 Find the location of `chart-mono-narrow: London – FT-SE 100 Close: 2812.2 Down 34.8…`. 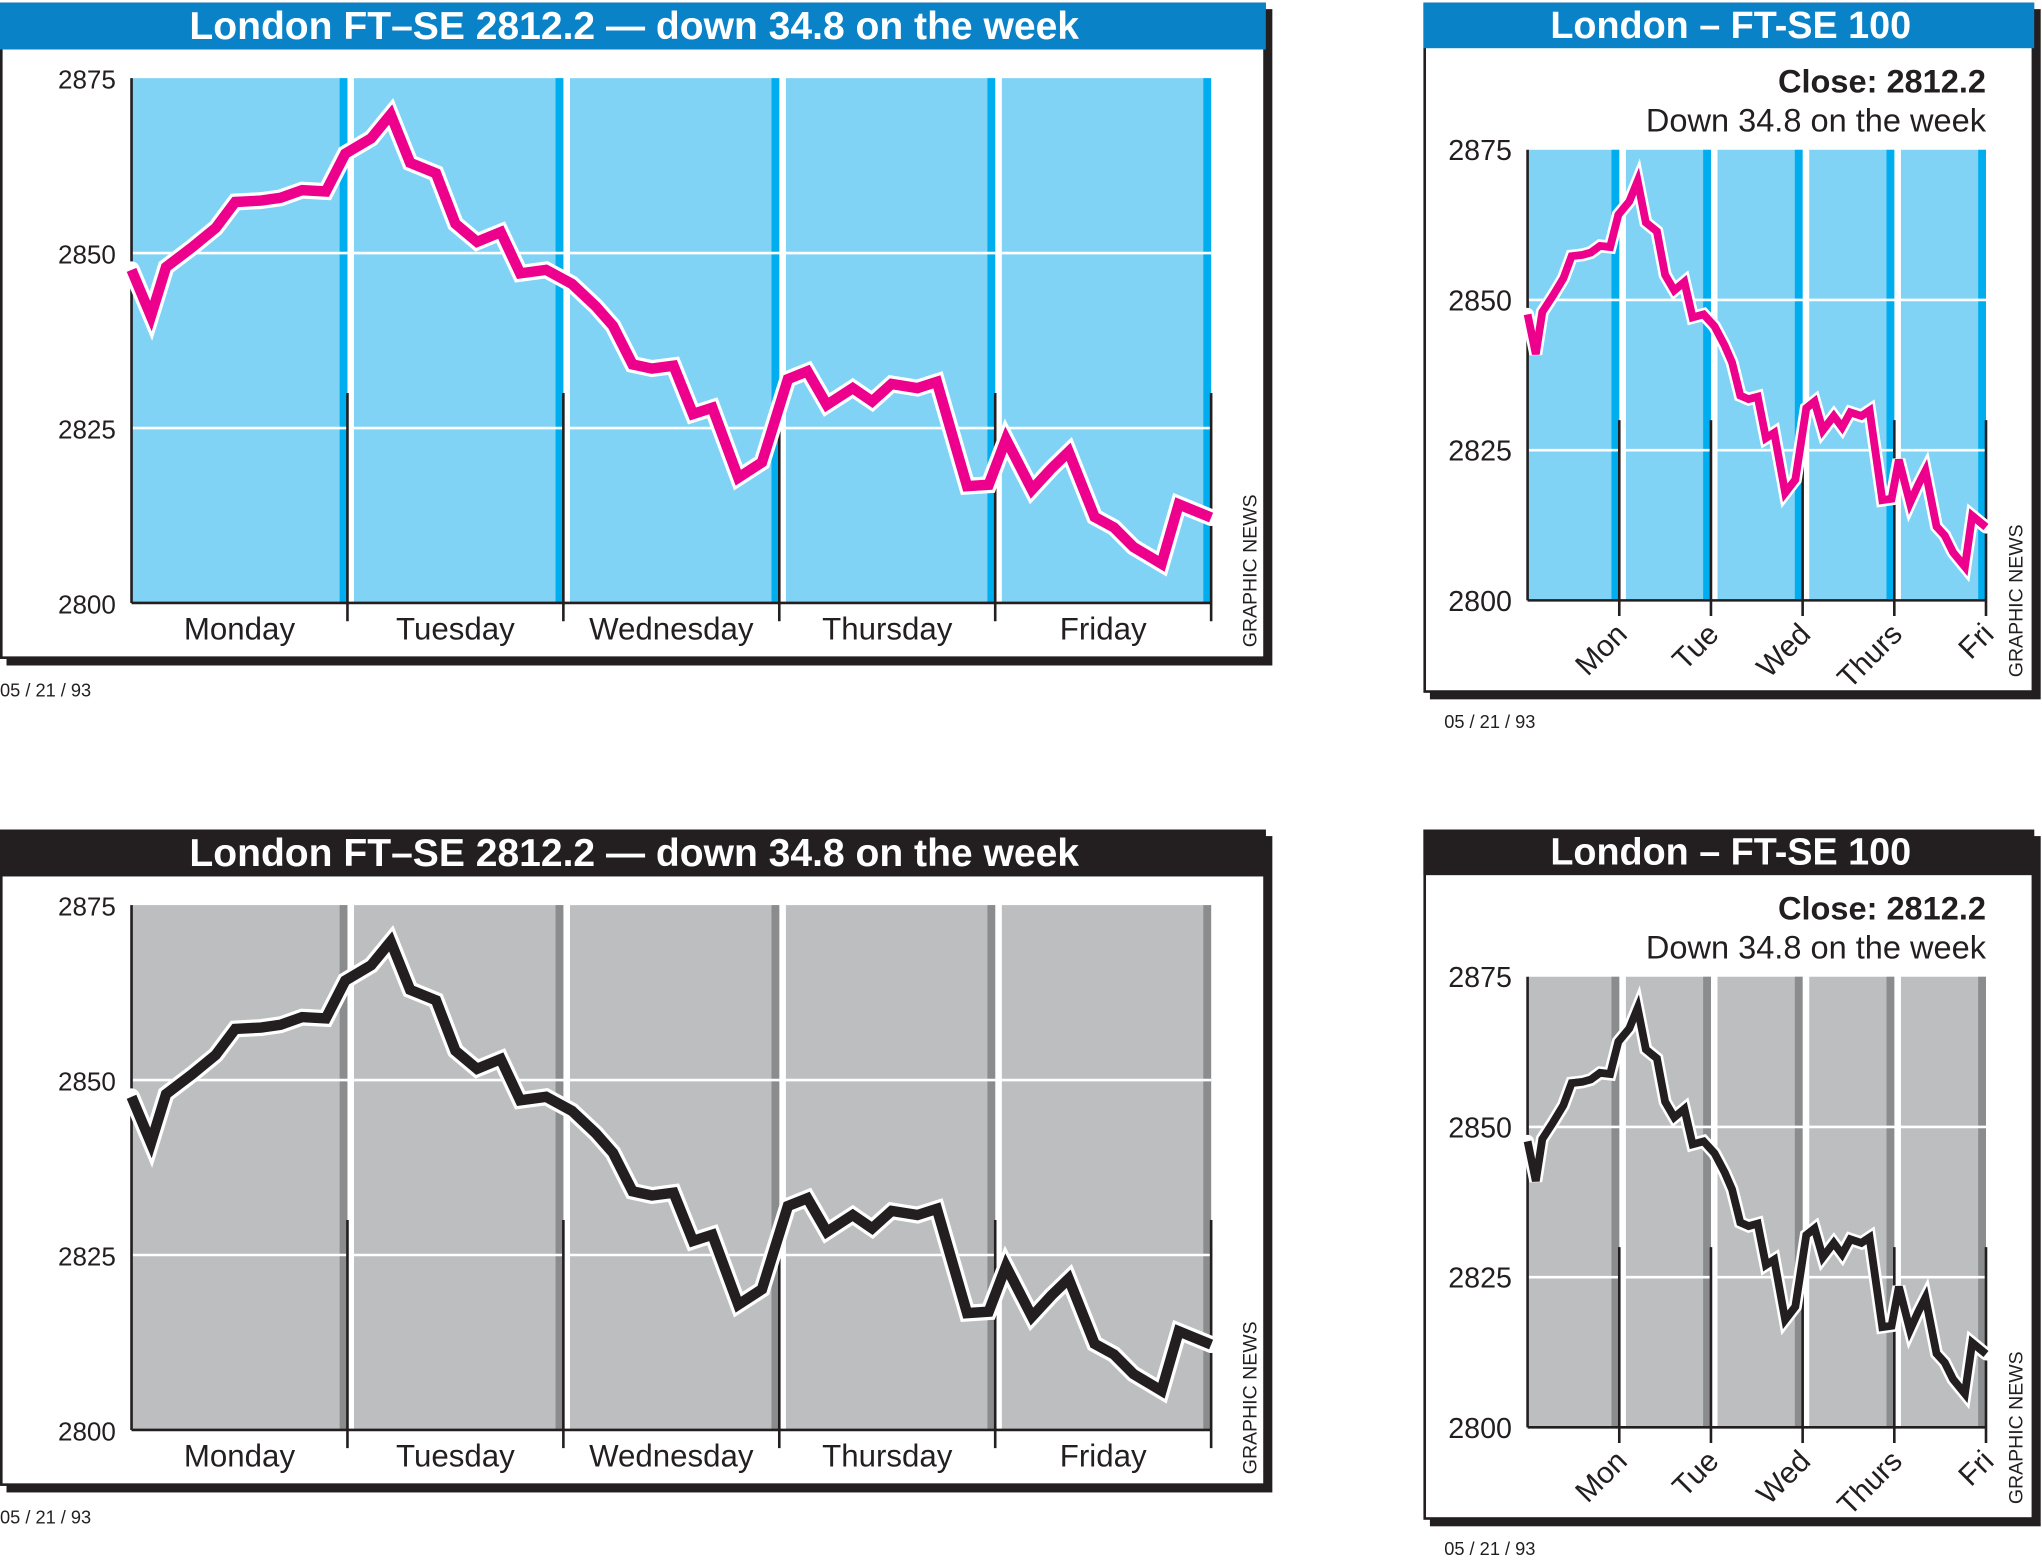

chart-mono-narrow: London – FT-SE 100 Close: 2812.2 Down 34.8… is located at coordinates (1732, 1194).